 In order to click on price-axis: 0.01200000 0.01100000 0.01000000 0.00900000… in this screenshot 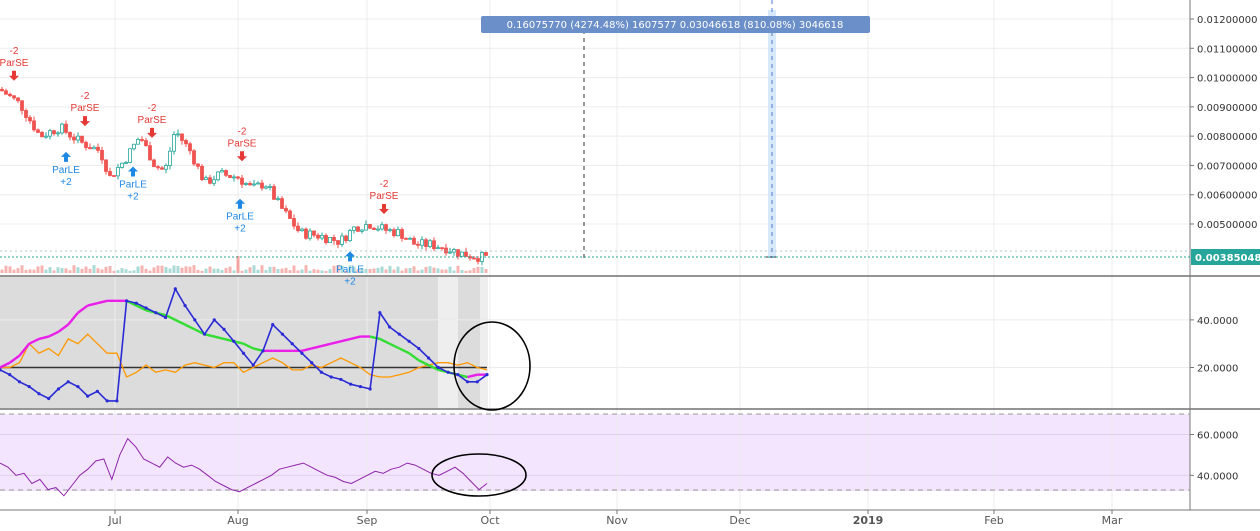, I will do `click(1223, 123)`.